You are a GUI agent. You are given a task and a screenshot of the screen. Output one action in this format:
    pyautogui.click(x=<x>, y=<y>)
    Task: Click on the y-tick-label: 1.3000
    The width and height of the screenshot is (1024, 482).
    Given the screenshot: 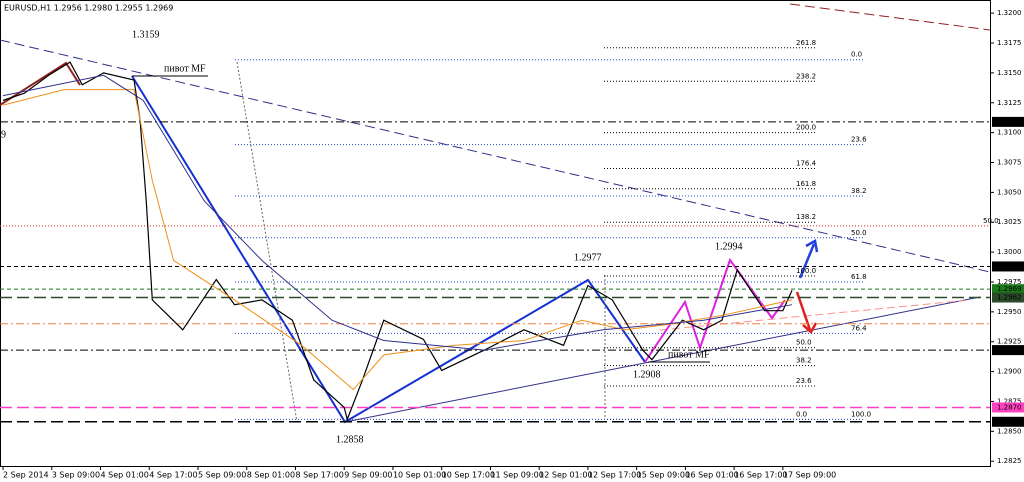 What is the action you would take?
    pyautogui.click(x=1009, y=252)
    